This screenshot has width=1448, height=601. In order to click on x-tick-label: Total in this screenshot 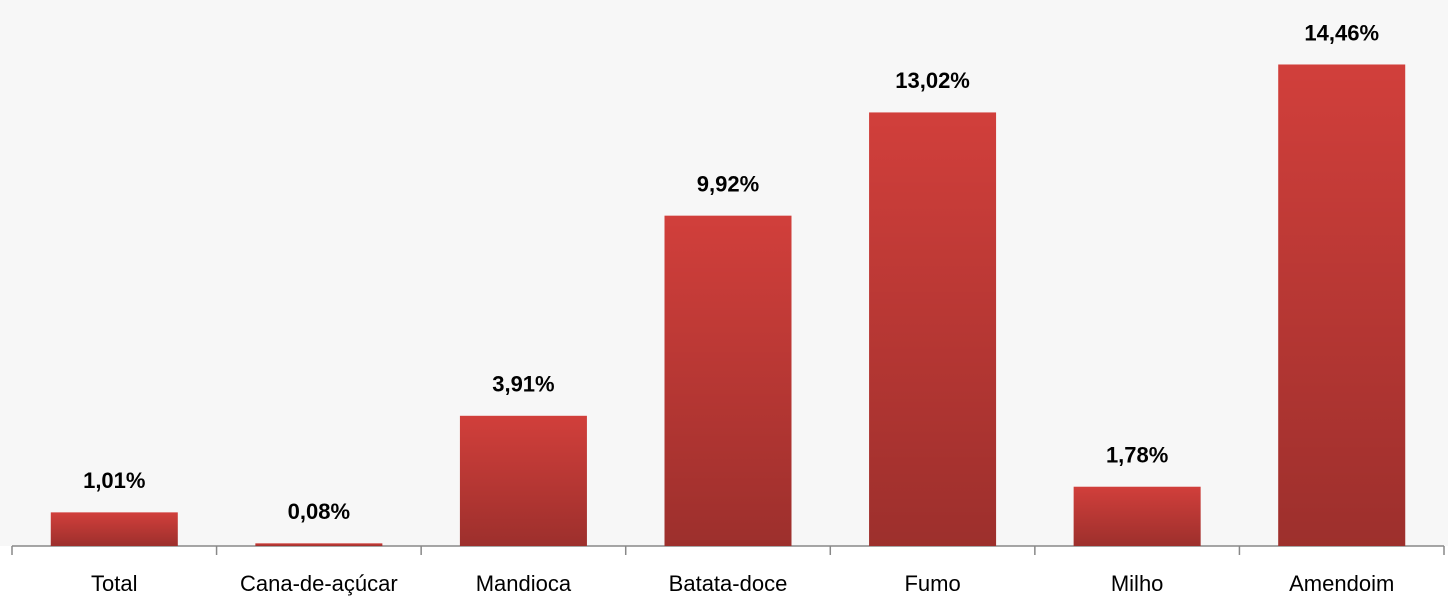, I will do `click(114, 583)`.